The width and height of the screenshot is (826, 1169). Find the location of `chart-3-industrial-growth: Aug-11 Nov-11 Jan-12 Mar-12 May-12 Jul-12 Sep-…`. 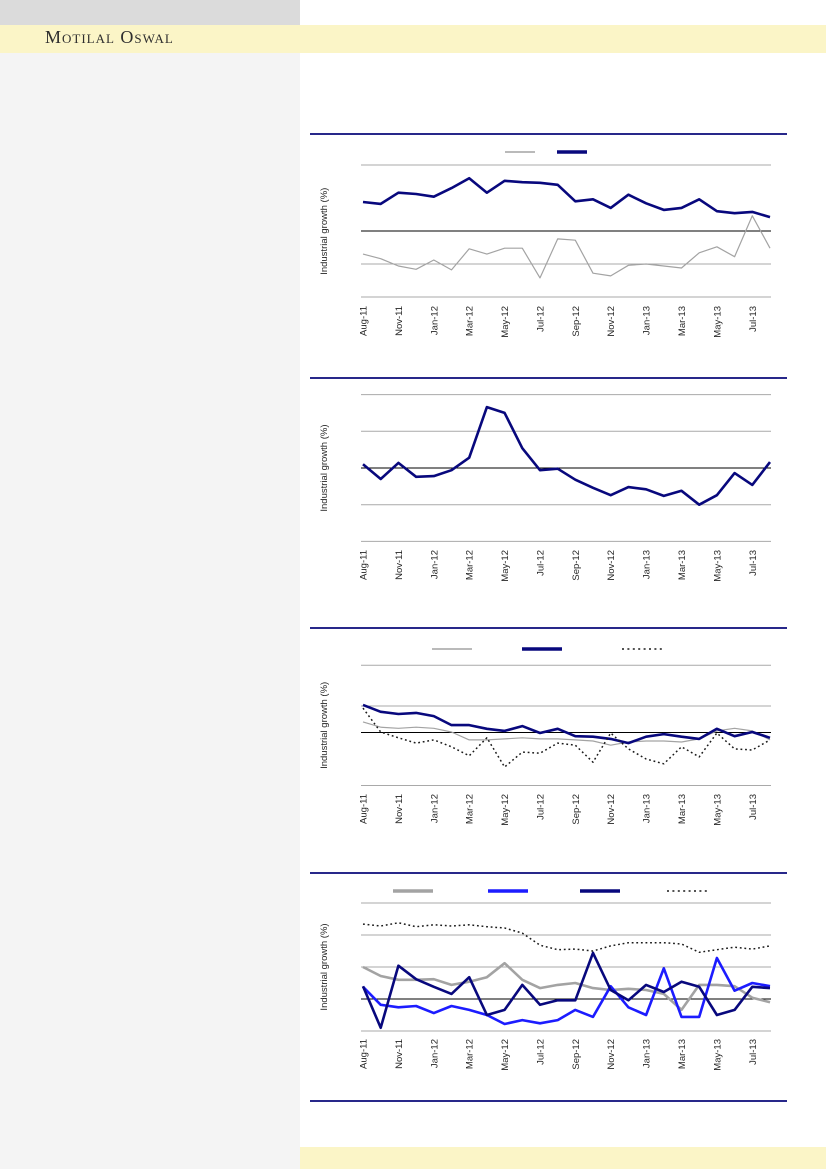

chart-3-industrial-growth: Aug-11 Nov-11 Jan-12 Mar-12 May-12 Jul-12 Sep-… is located at coordinates (545, 736).